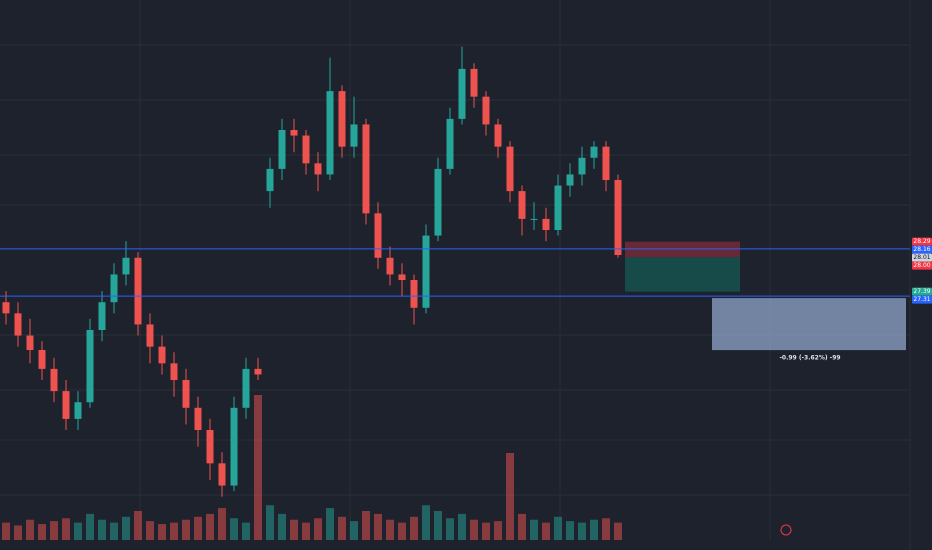  What do you see at coordinates (682, 274) in the screenshot?
I see `target-zone` at bounding box center [682, 274].